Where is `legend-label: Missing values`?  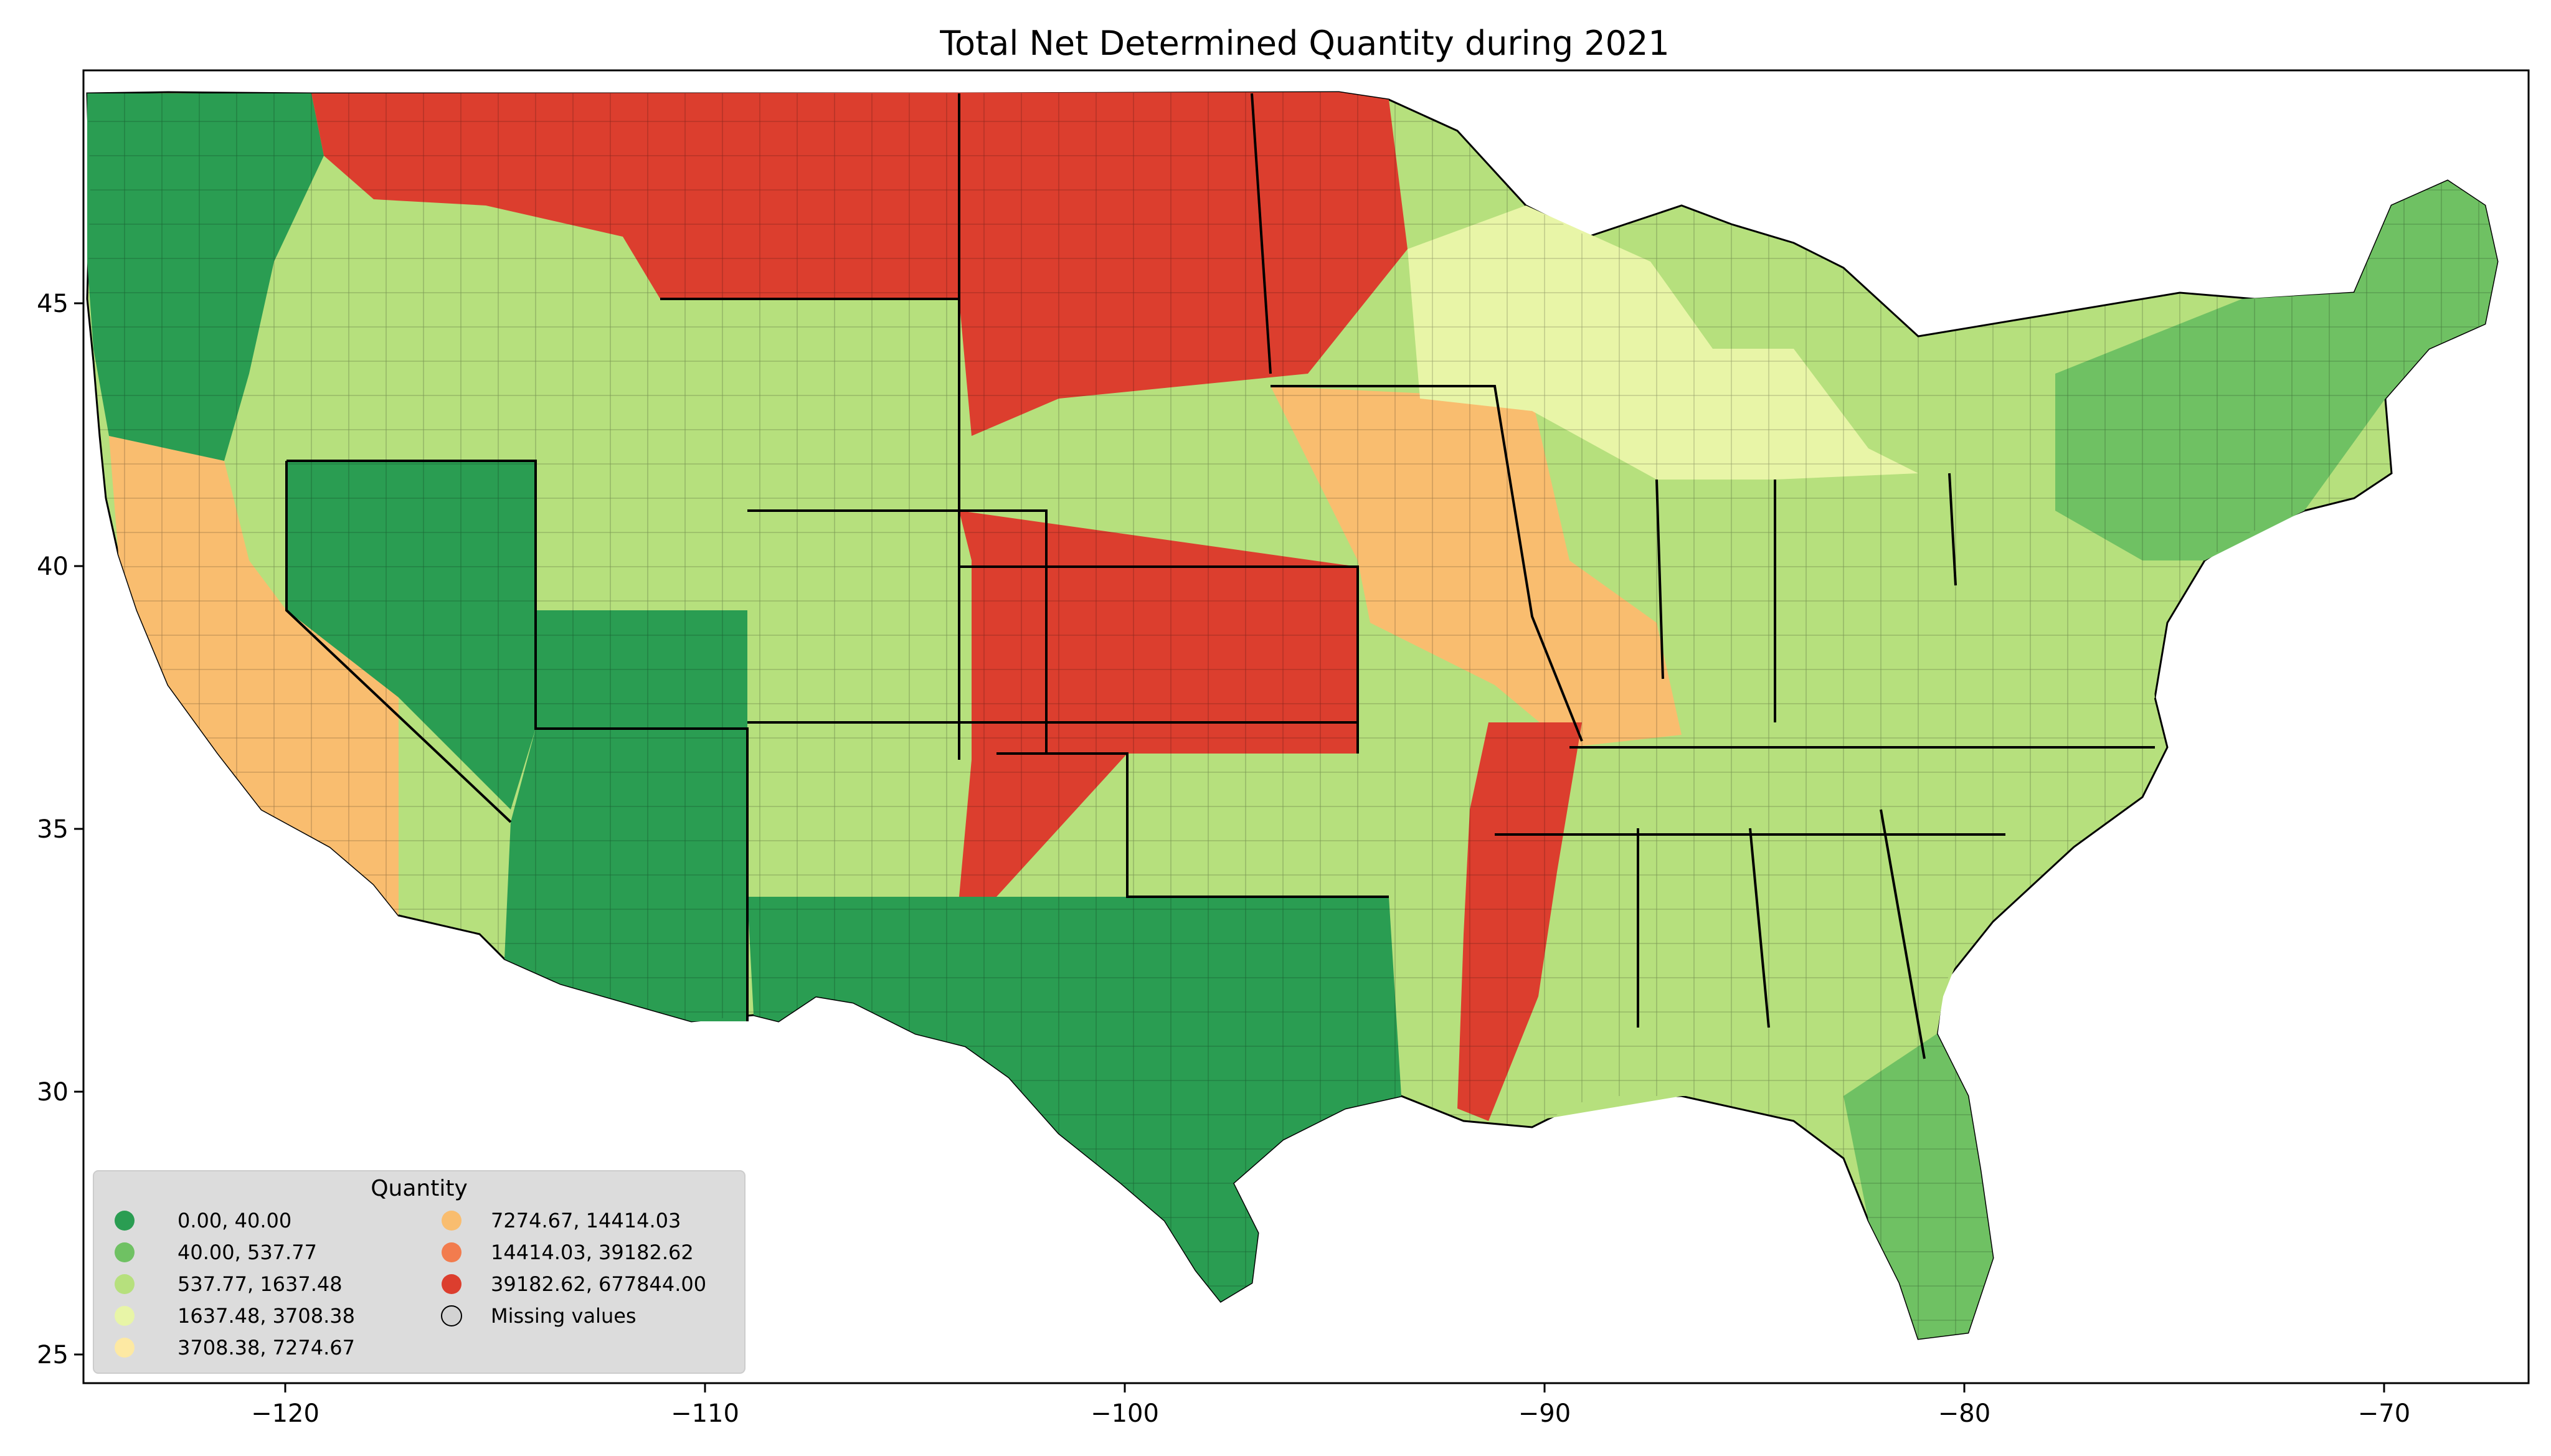 legend-label: Missing values is located at coordinates (564, 1316).